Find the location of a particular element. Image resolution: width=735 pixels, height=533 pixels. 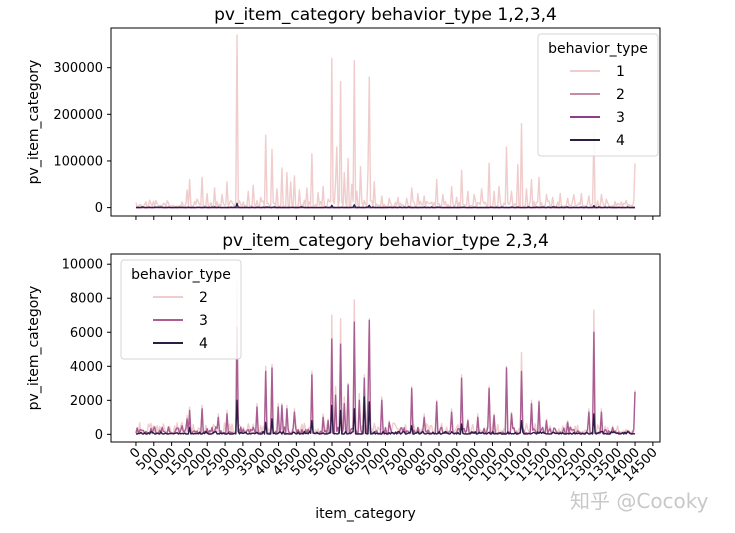

legend-box is located at coordinates (181, 309).